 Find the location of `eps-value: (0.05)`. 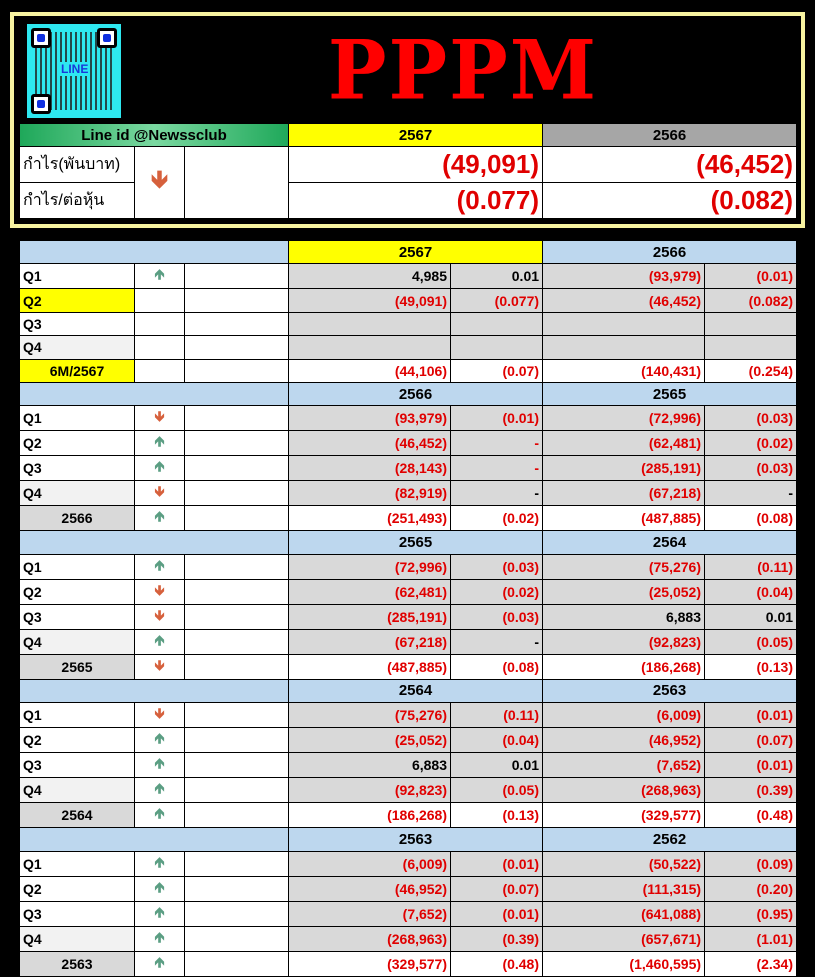

eps-value: (0.05) is located at coordinates (751, 641).